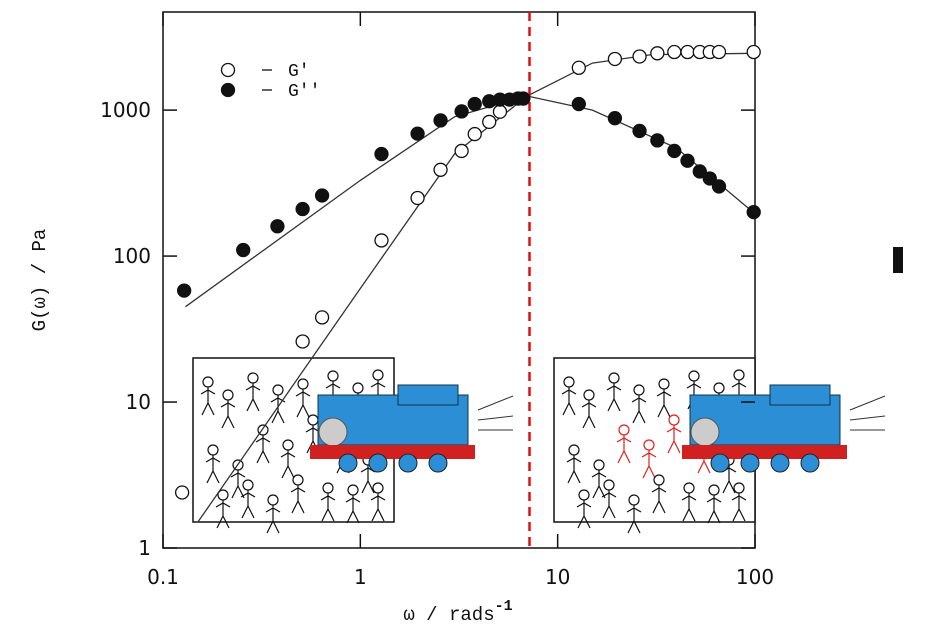 Image resolution: width=928 pixels, height=634 pixels. What do you see at coordinates (144, 548) in the screenshot?
I see `y-tick-label: 1` at bounding box center [144, 548].